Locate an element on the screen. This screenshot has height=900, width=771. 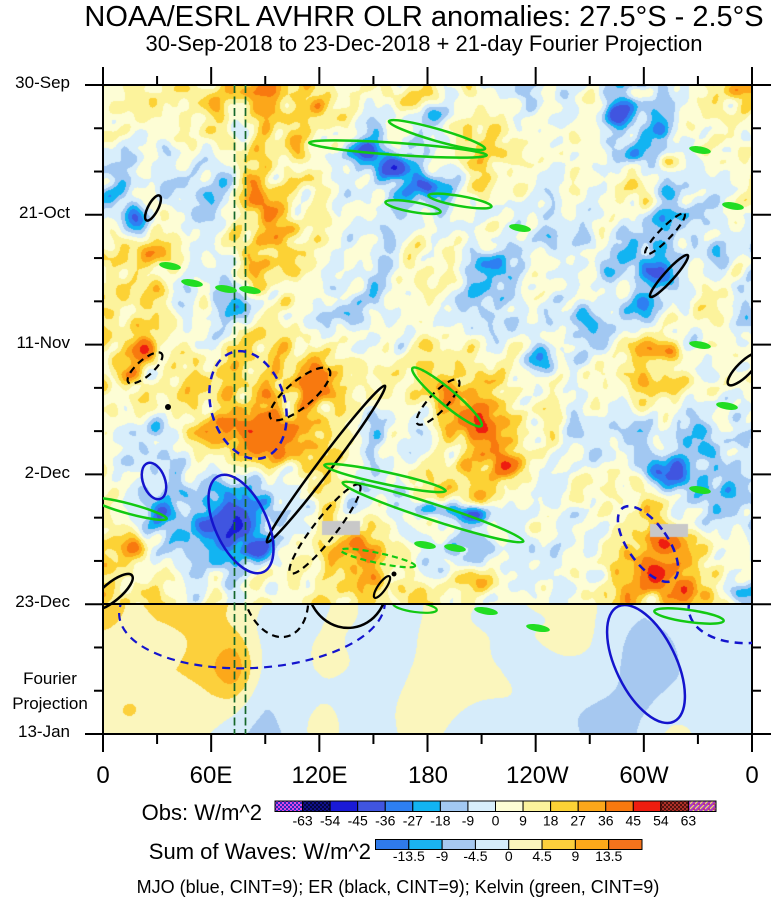
svg-text: -27 is located at coordinates (413, 821).